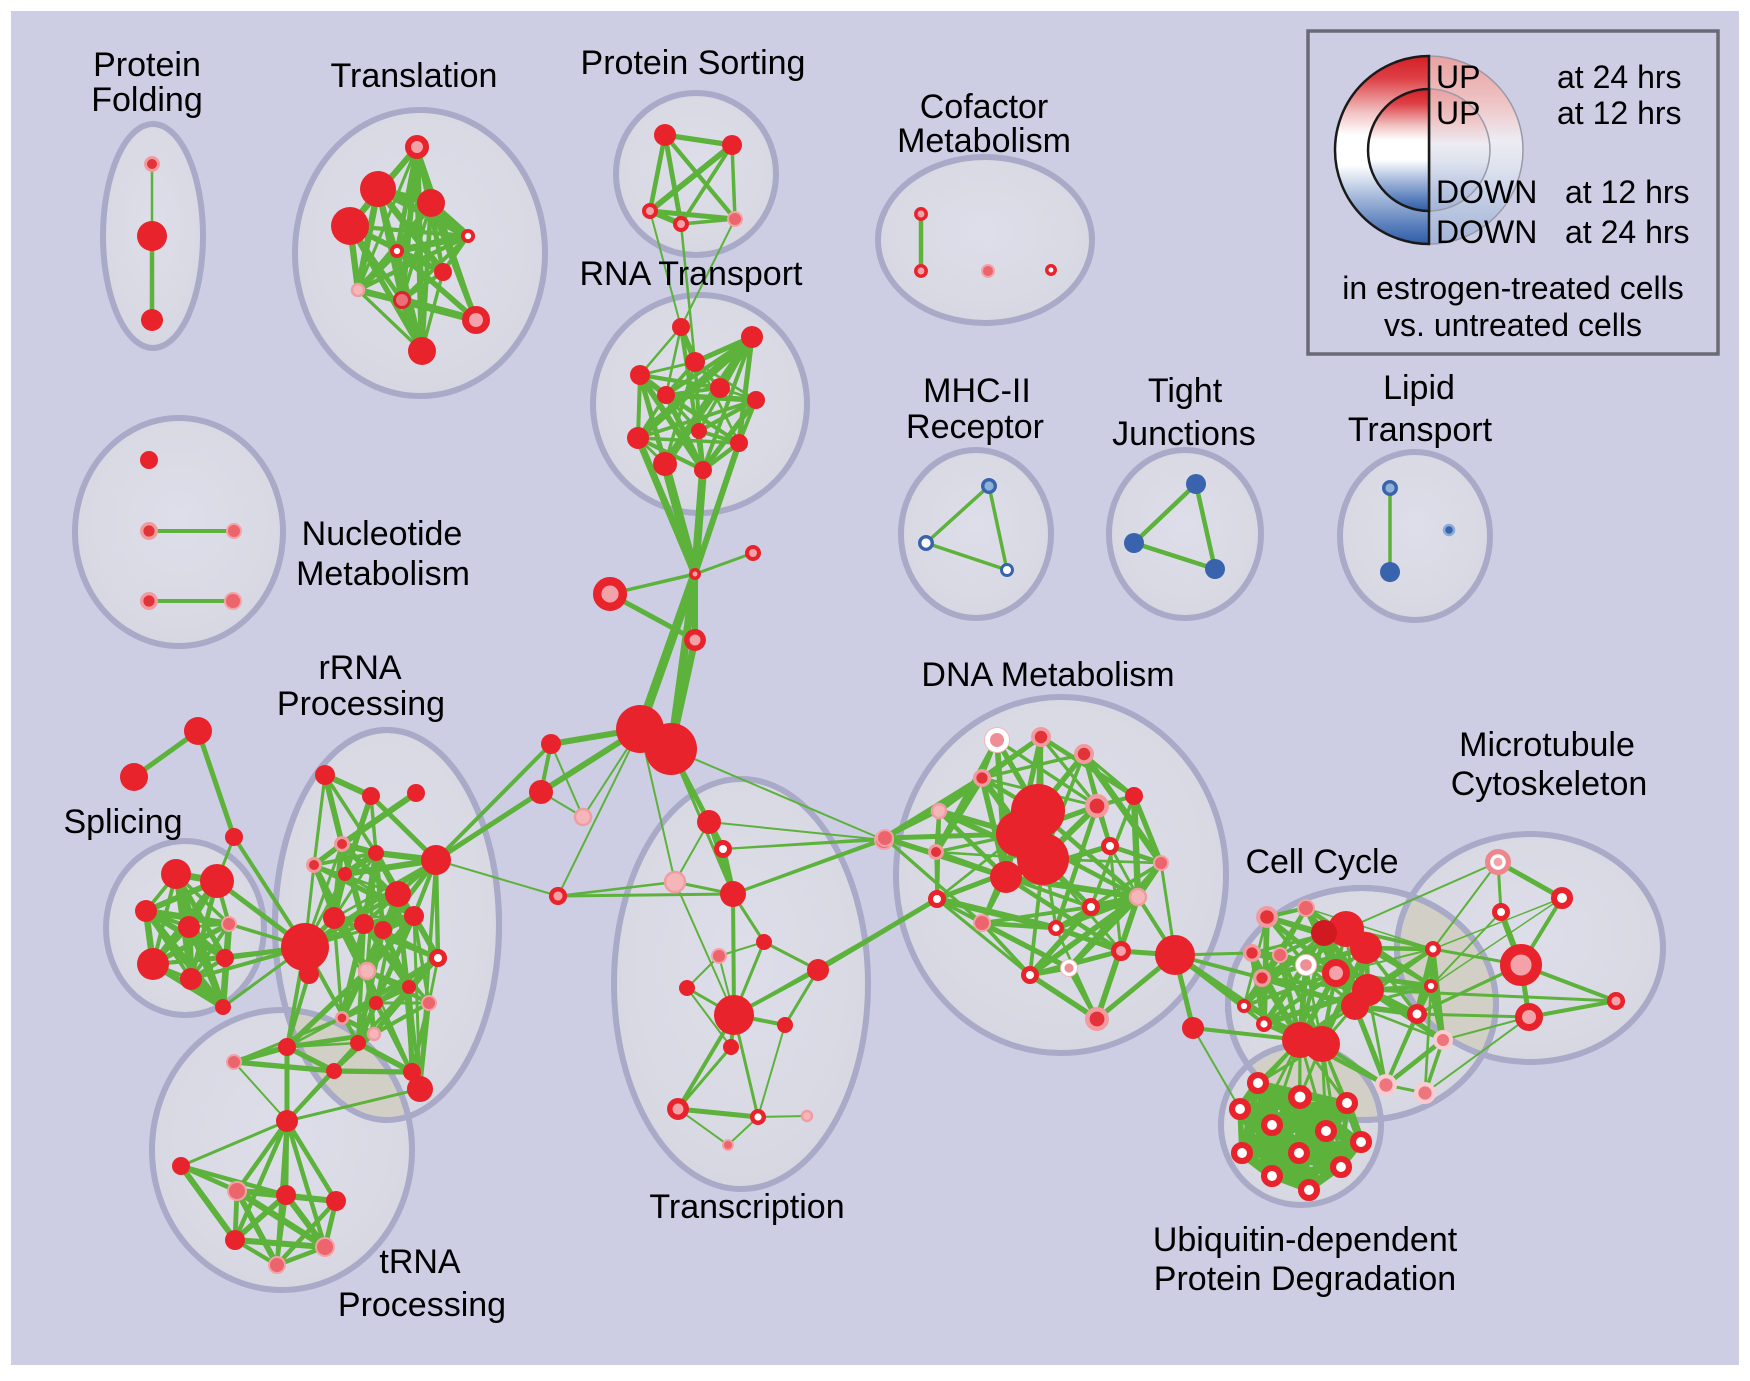  Describe the element at coordinates (1047, 675) in the screenshot. I see `svg-text: DNA Metabolism` at that location.